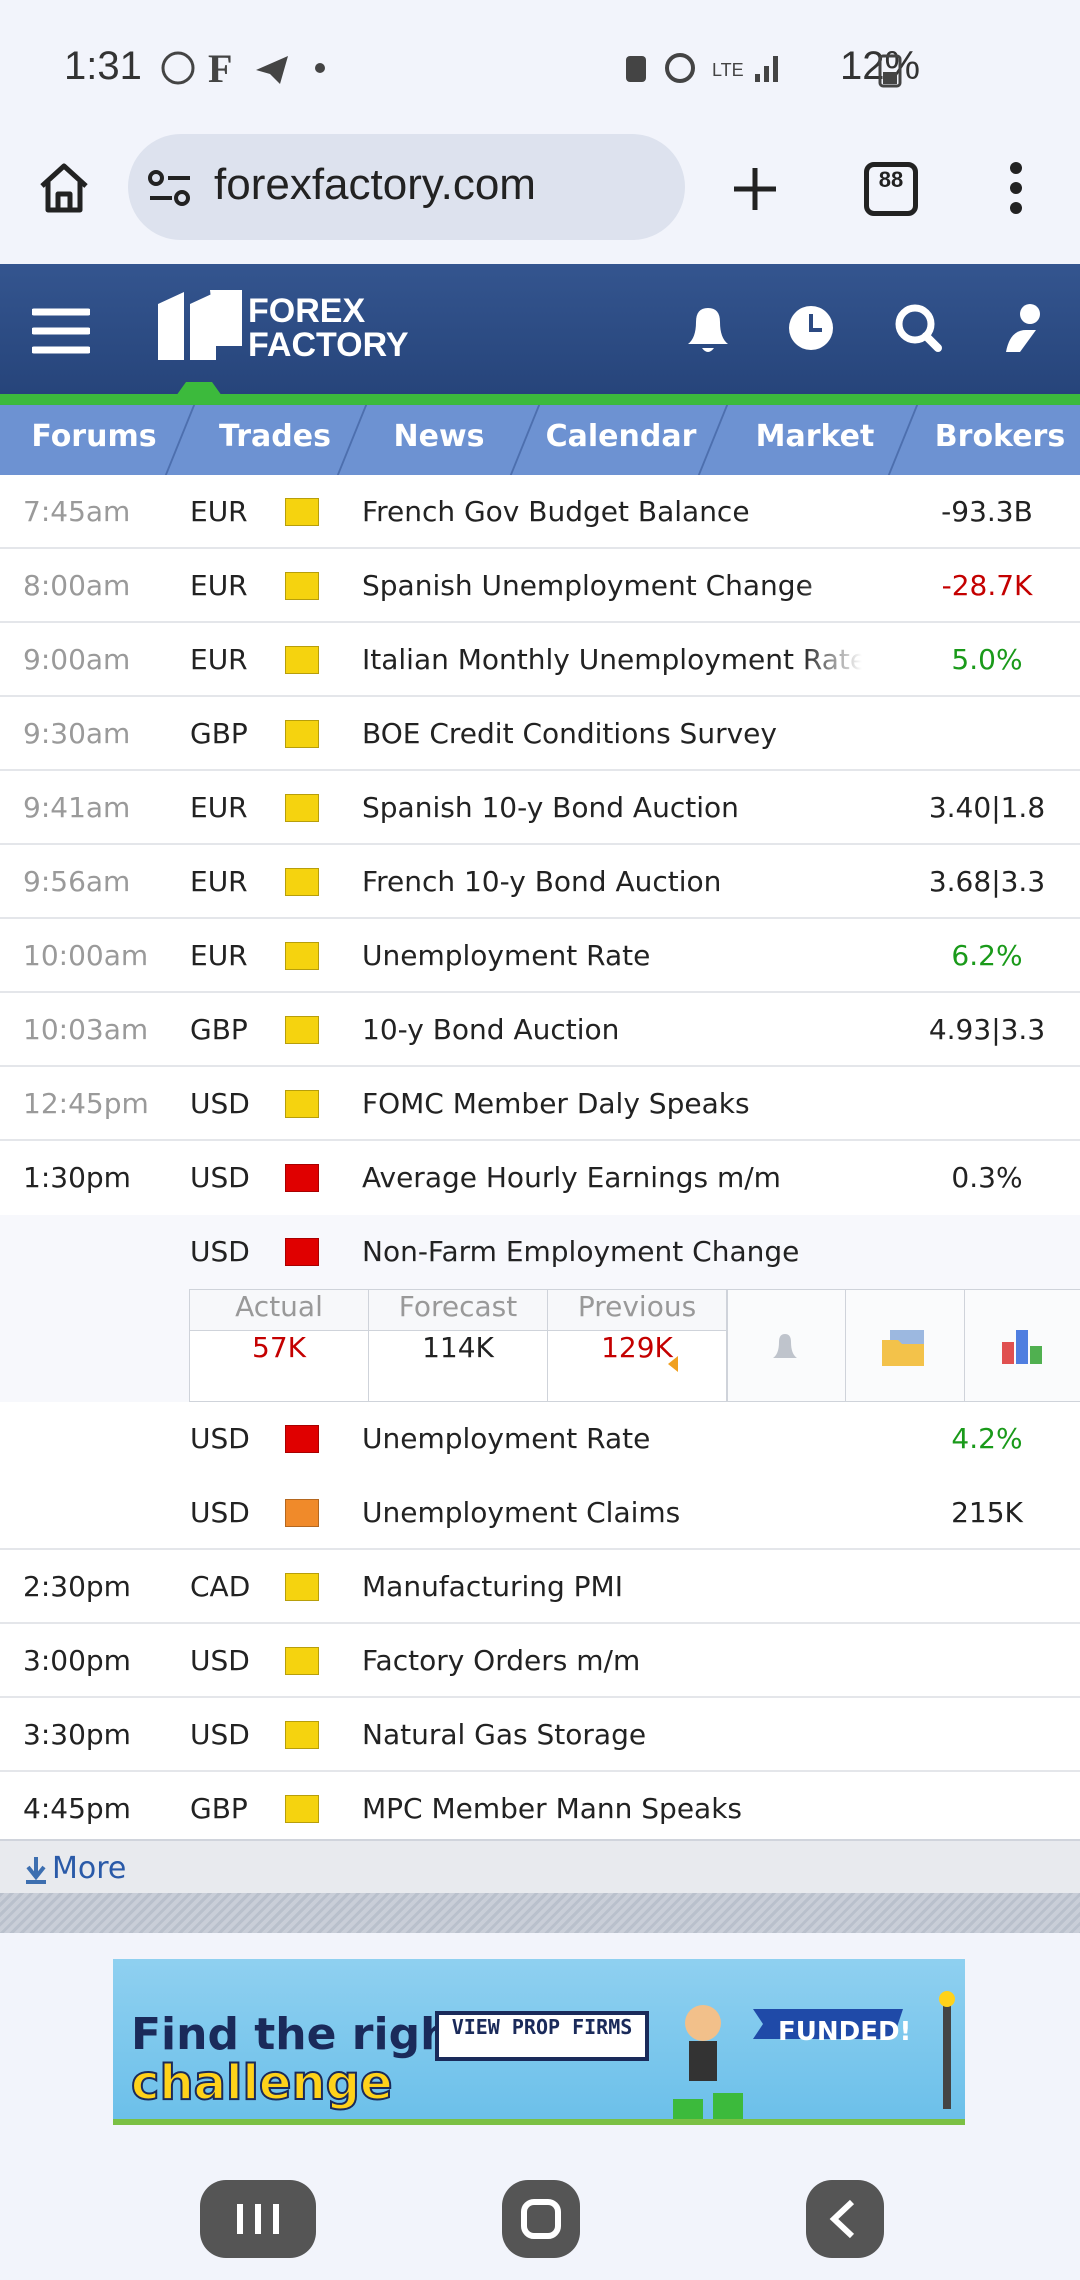  Describe the element at coordinates (540, 1913) in the screenshot. I see `divider` at that location.